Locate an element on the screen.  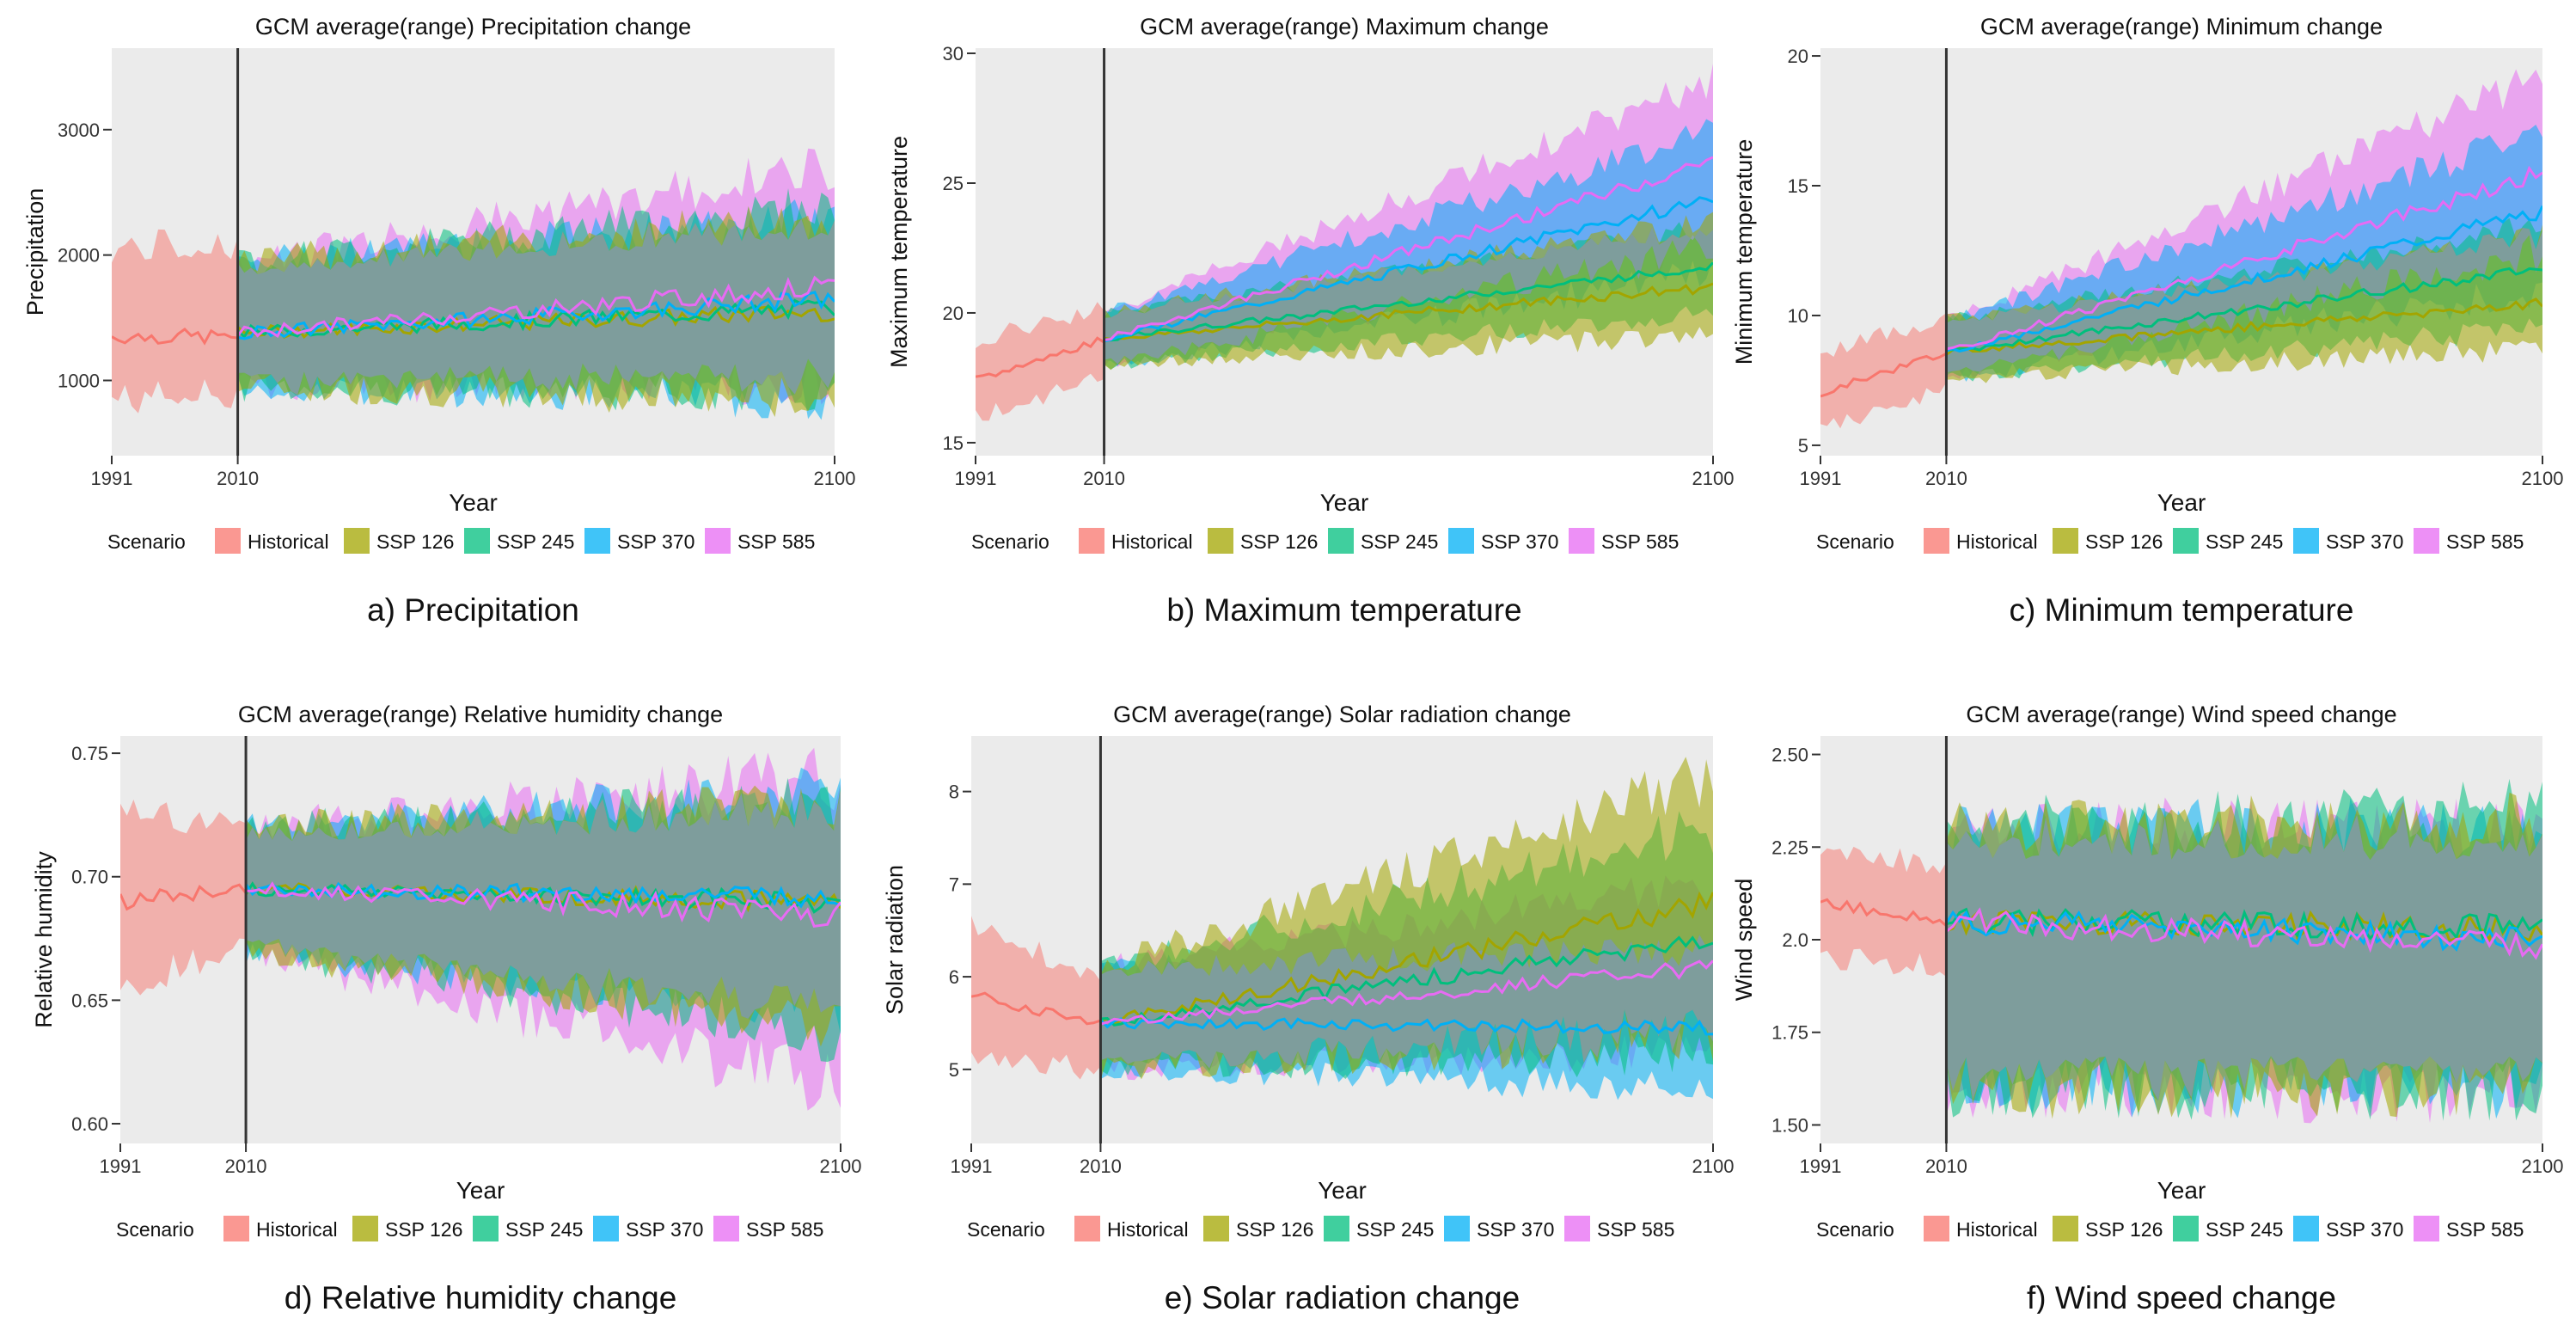
y-tick-label: 2.25 is located at coordinates (1789, 847).